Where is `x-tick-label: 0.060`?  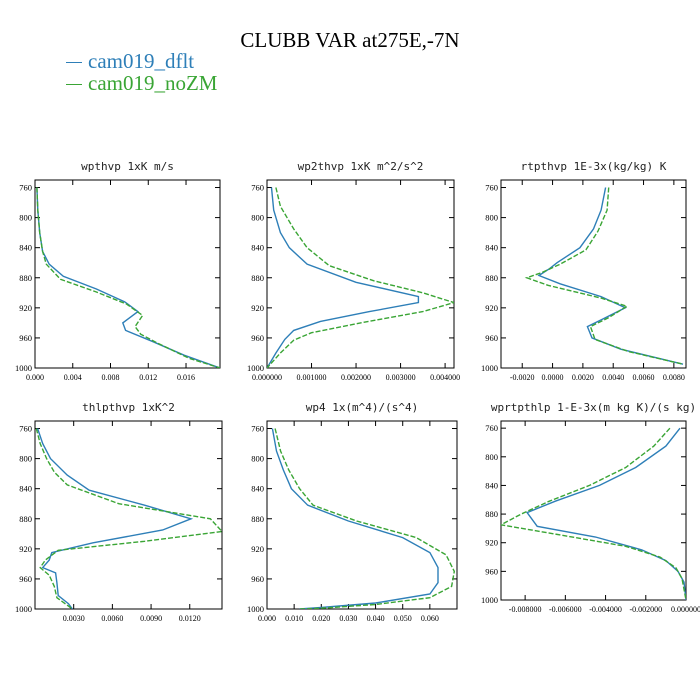 x-tick-label: 0.060 is located at coordinates (430, 618).